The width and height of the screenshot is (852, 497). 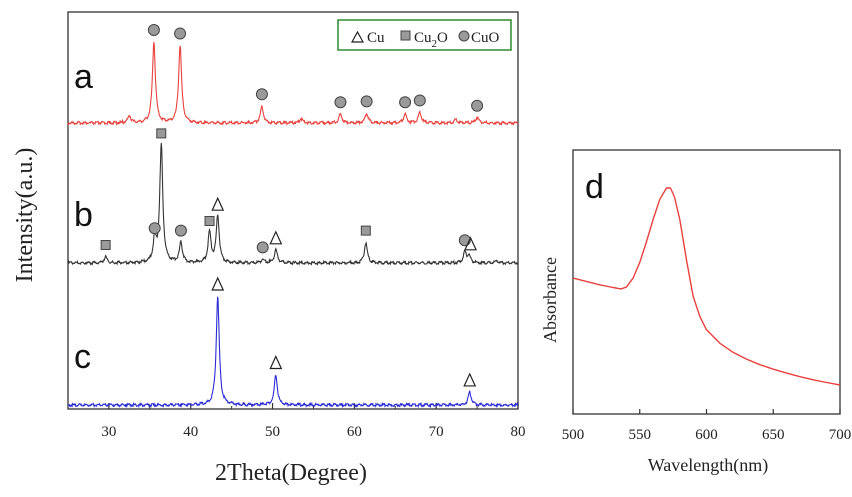 What do you see at coordinates (518, 432) in the screenshot?
I see `xrd-tick-label: 80` at bounding box center [518, 432].